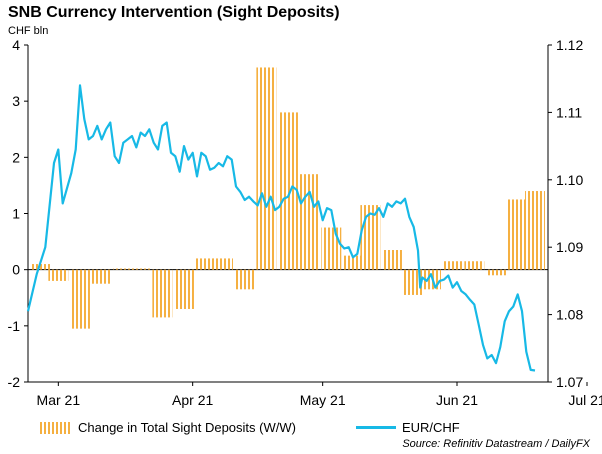 The height and width of the screenshot is (454, 602). What do you see at coordinates (187, 427) in the screenshot?
I see `legend-label-sight-deposits: Change in Total Sight Deposits (W/W)` at bounding box center [187, 427].